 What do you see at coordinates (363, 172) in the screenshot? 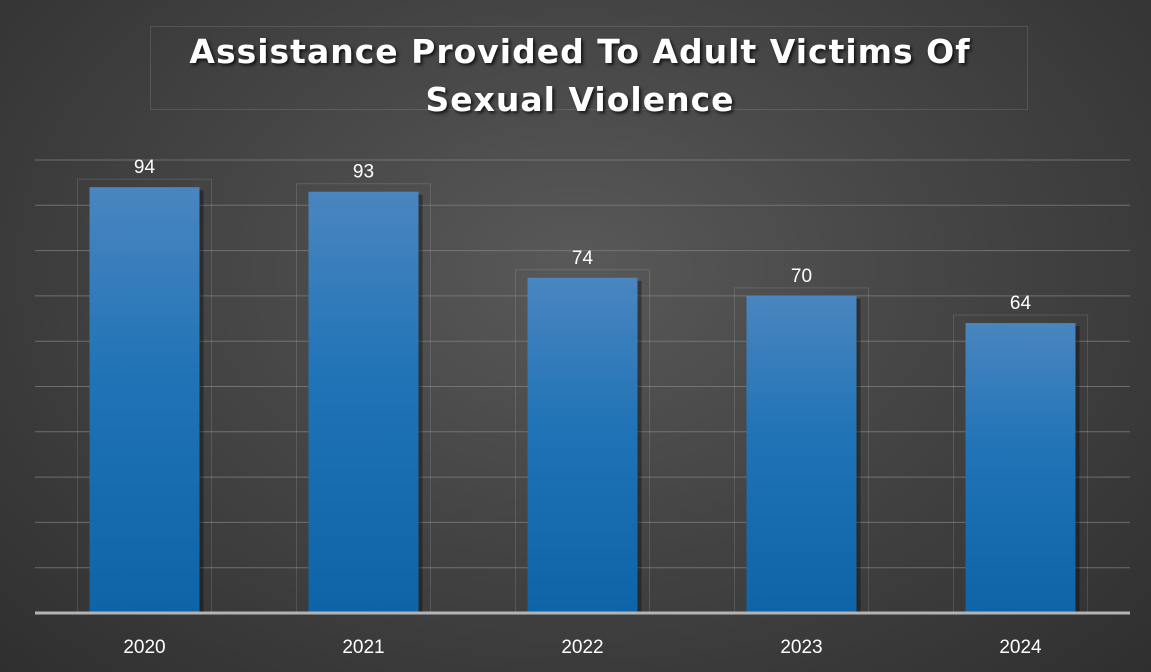
I see `data-label-2021: 93` at bounding box center [363, 172].